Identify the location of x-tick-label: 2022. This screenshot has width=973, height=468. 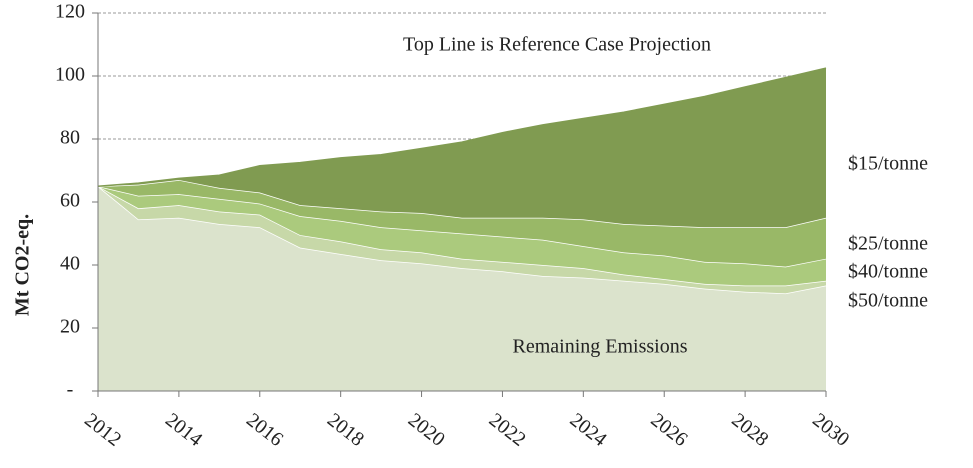
(507, 430).